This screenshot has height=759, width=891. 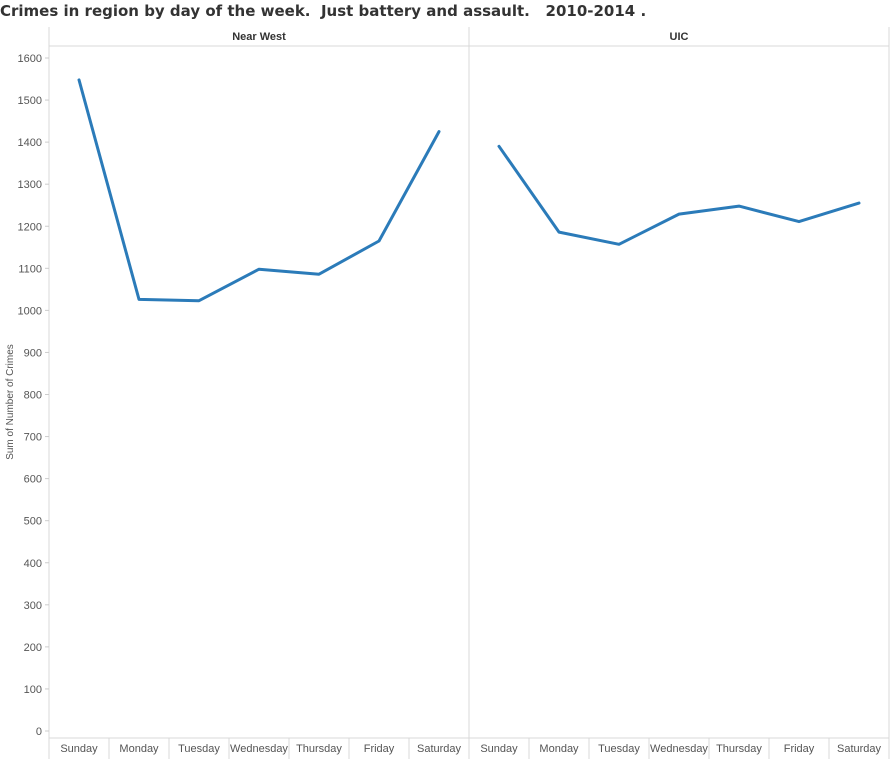 I want to click on y-tick-label: 1300, so click(x=30, y=185).